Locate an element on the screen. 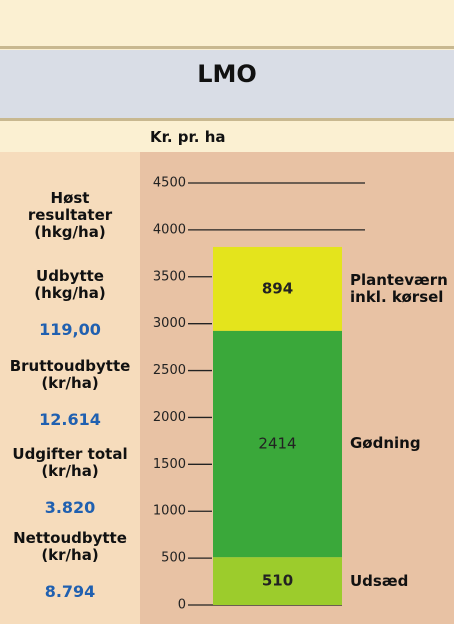  y-tick-label: 3500 is located at coordinates (169, 276).